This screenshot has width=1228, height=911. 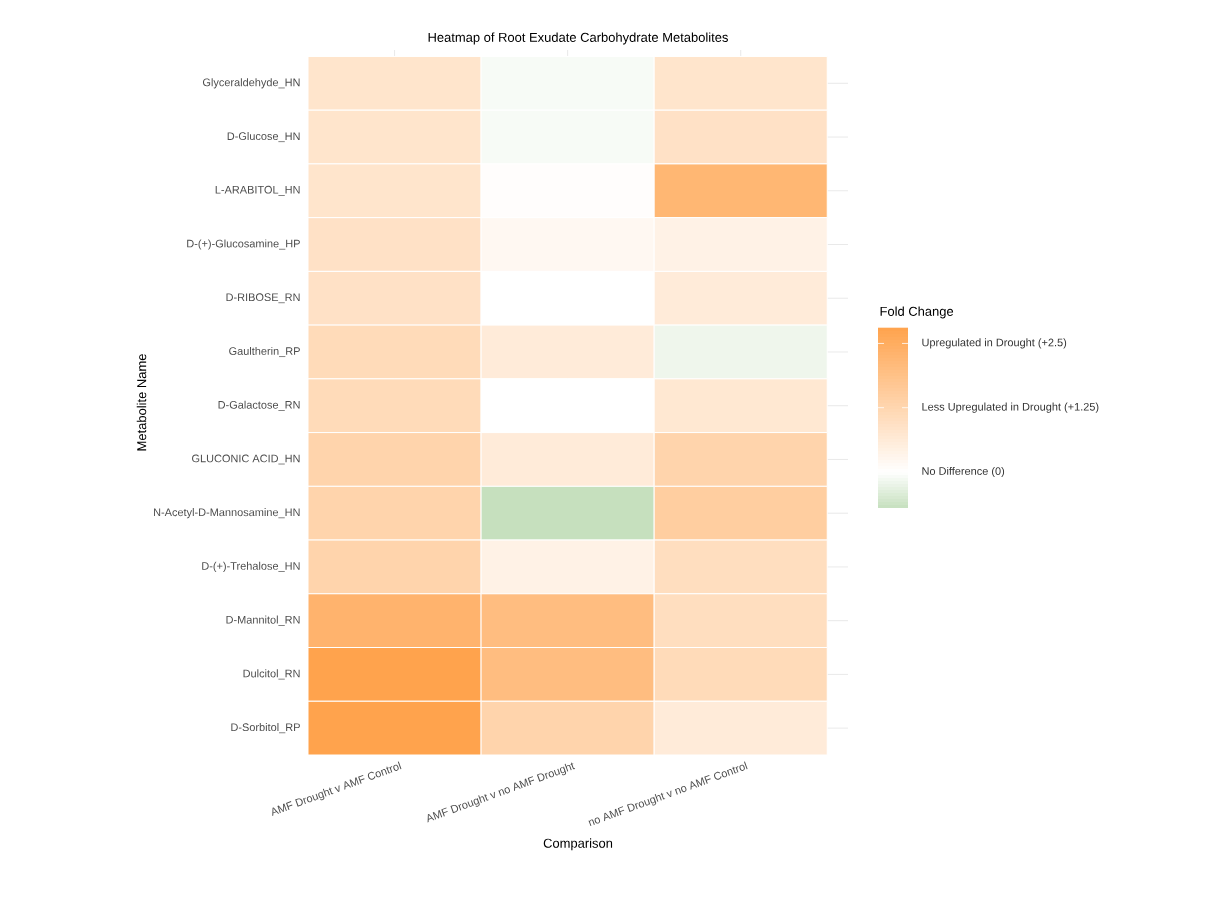 I want to click on chart-title: Heatmap of Root Exudate Carbohydrate Metabolites, so click(x=578, y=38).